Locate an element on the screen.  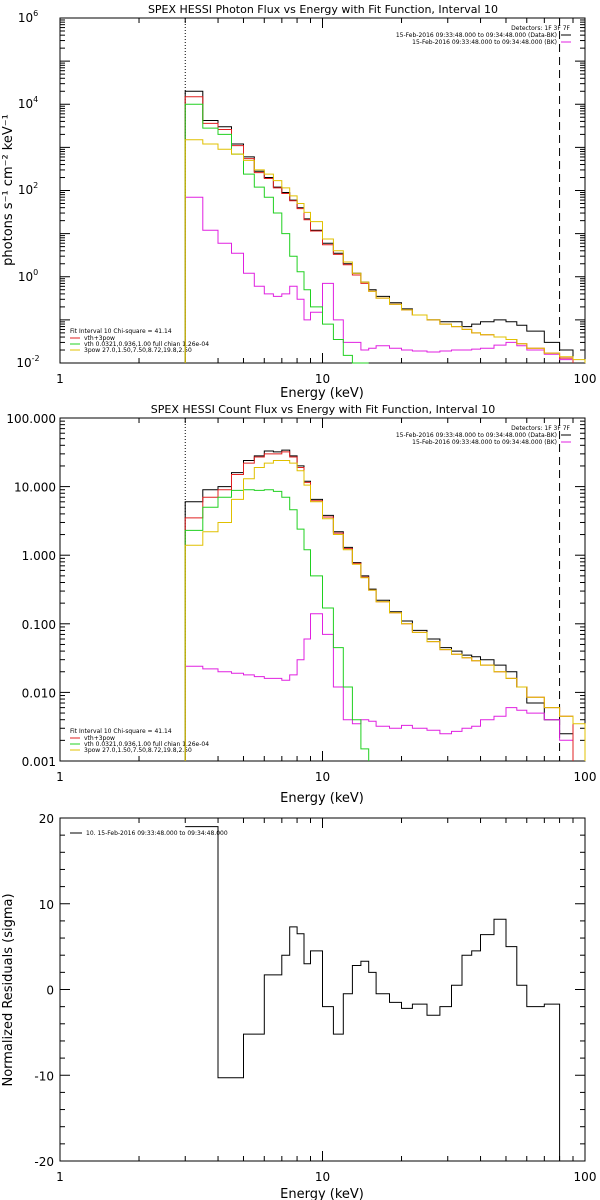
y-tick-label: 10⁰ is located at coordinates (28, 276).